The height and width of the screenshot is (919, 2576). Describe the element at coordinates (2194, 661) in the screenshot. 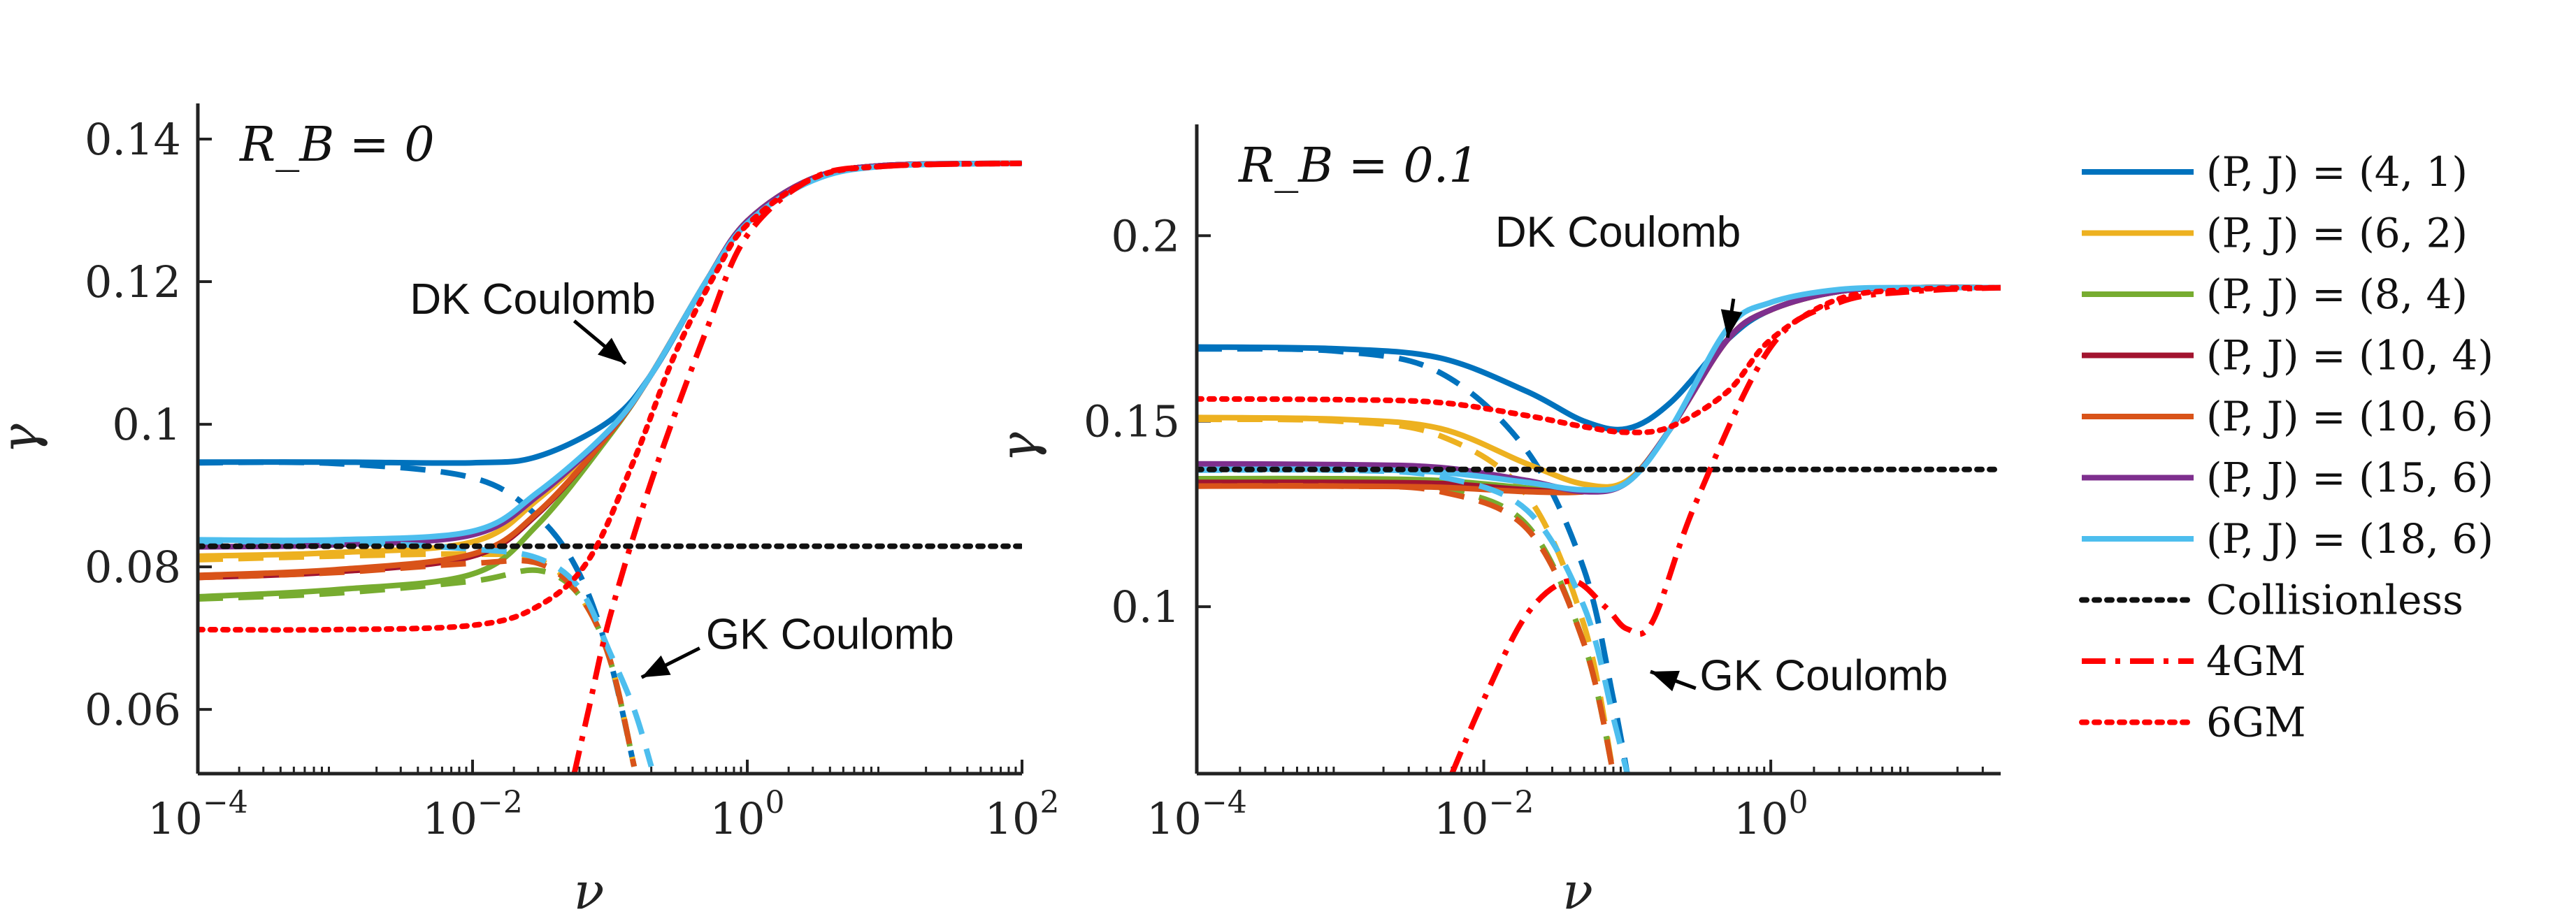

I see `legend-entry: 4GM` at that location.